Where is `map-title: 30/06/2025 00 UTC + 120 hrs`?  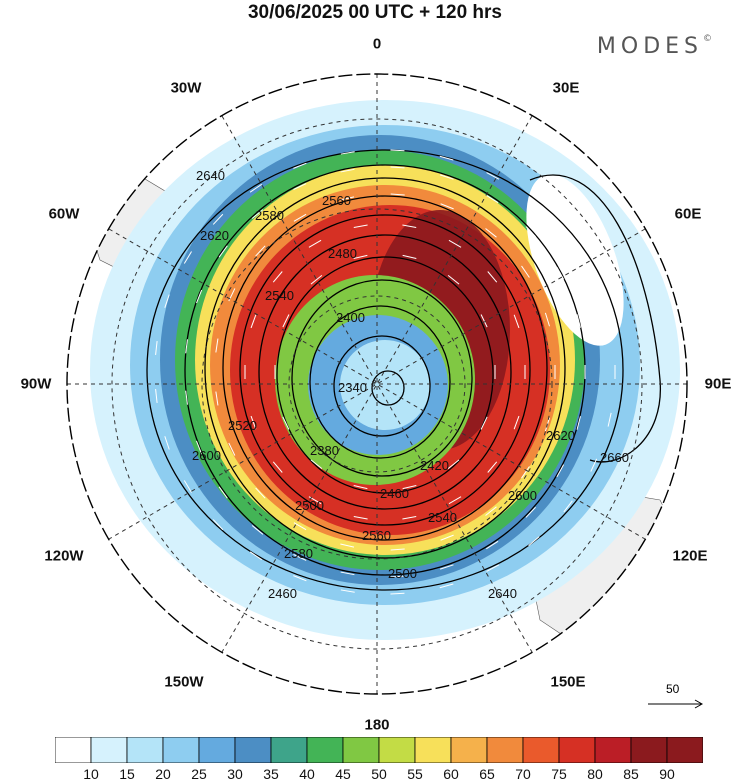
map-title: 30/06/2025 00 UTC + 120 hrs is located at coordinates (375, 12).